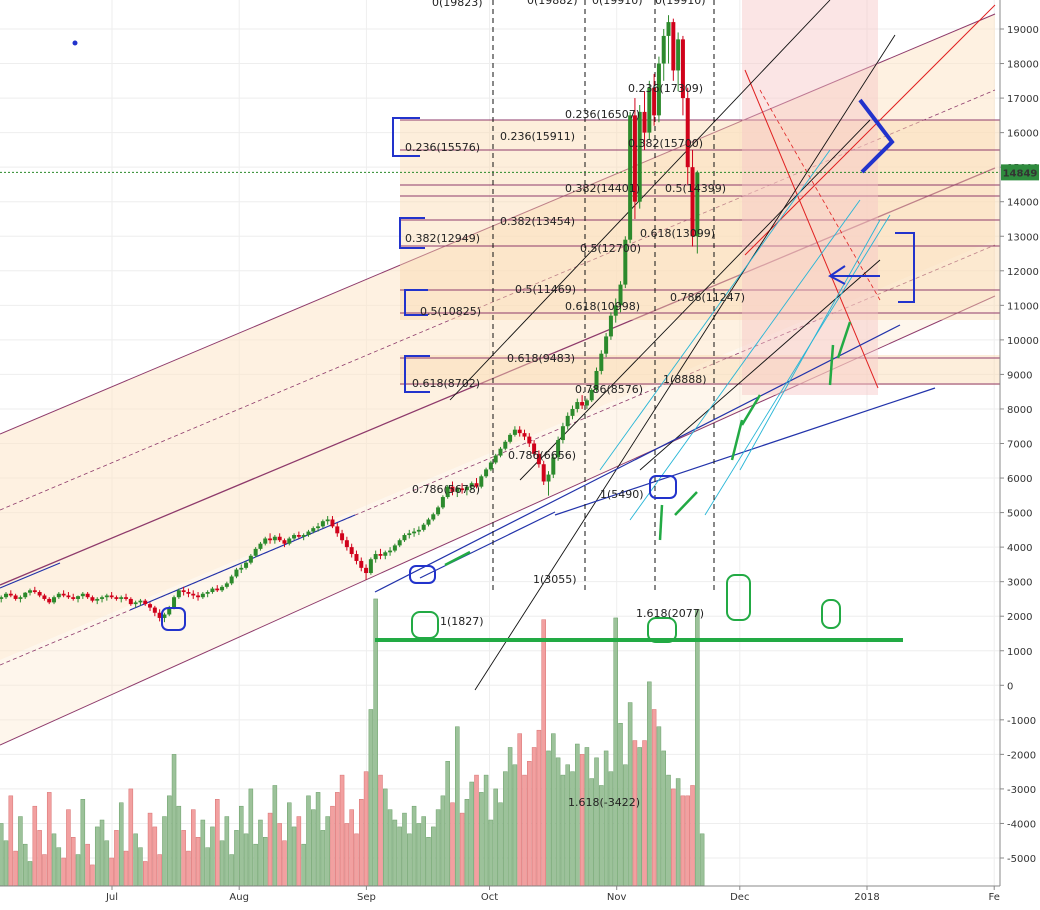 Image resolution: width=1040 pixels, height=910 pixels. I want to click on trend-line-black, so click(760, 365).